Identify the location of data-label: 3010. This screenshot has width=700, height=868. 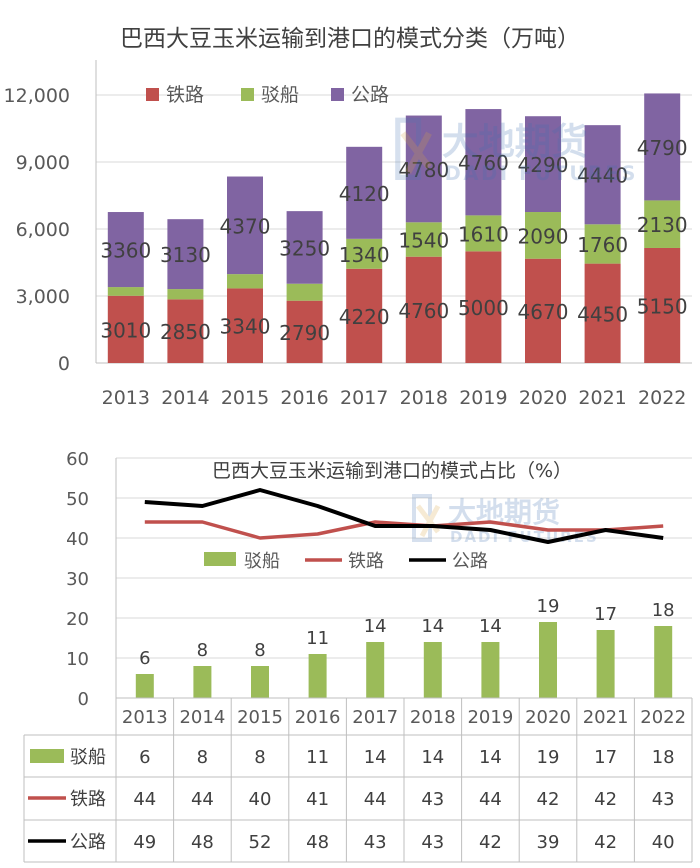
(125, 330).